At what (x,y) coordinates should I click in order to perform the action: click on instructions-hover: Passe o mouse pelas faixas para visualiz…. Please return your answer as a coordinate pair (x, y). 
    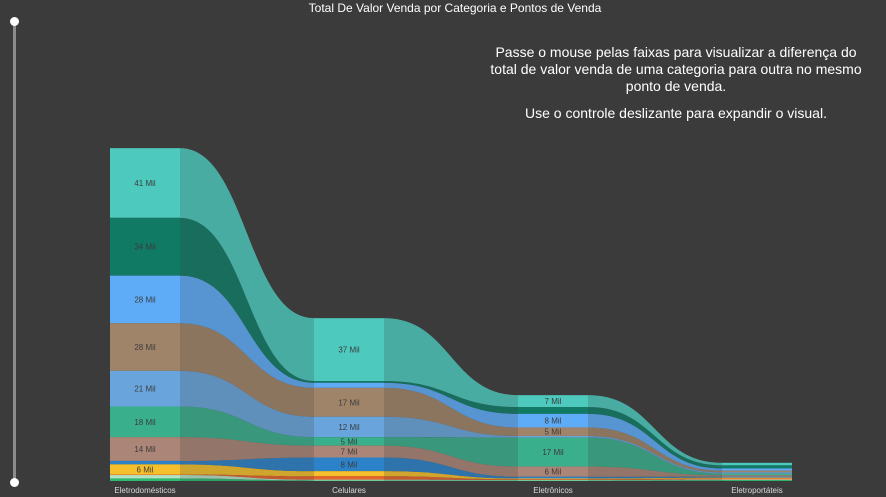
    Looking at the image, I should click on (676, 69).